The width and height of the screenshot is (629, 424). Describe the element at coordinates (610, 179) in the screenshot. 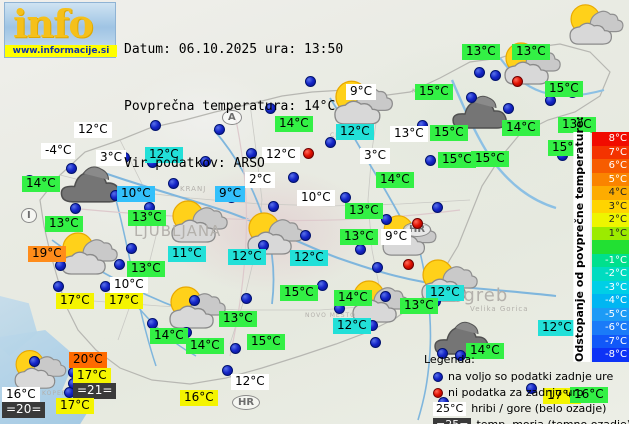

I see `colour-scale-cell: 5°C` at that location.